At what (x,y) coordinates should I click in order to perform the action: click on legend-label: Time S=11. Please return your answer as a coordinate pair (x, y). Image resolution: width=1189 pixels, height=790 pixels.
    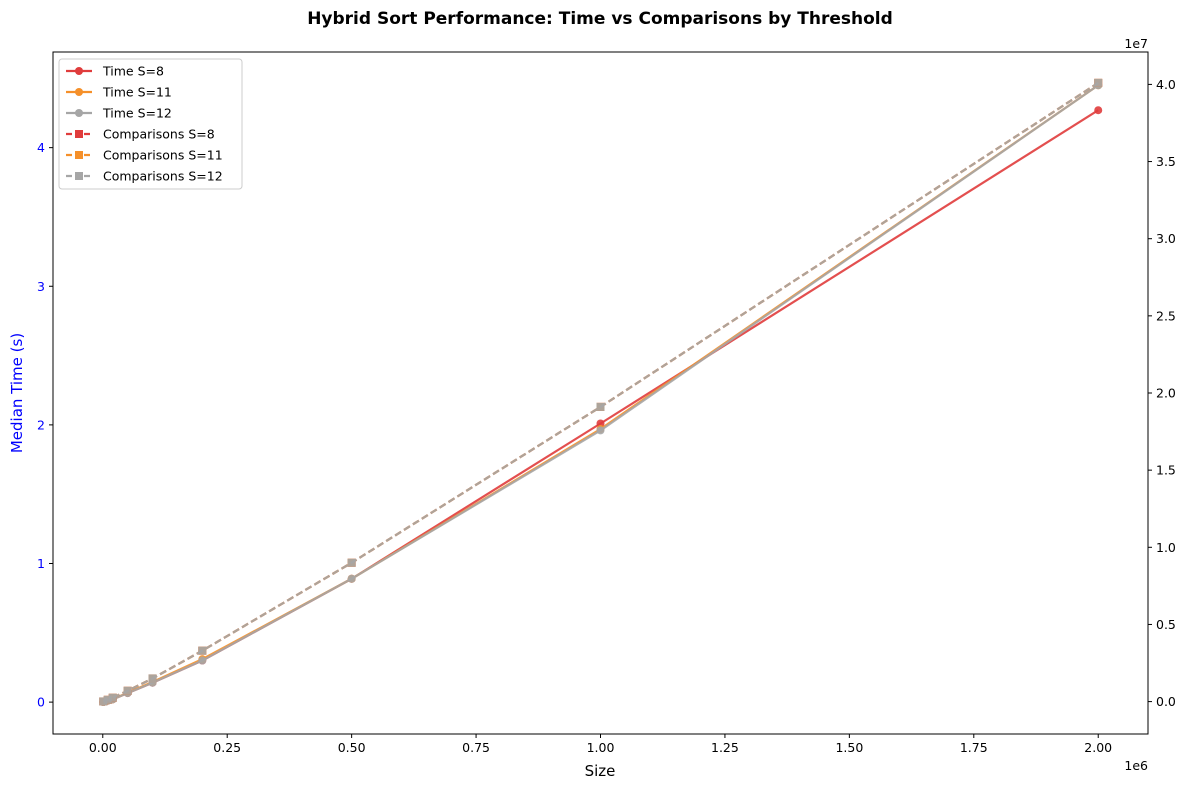
    Looking at the image, I should click on (137, 92).